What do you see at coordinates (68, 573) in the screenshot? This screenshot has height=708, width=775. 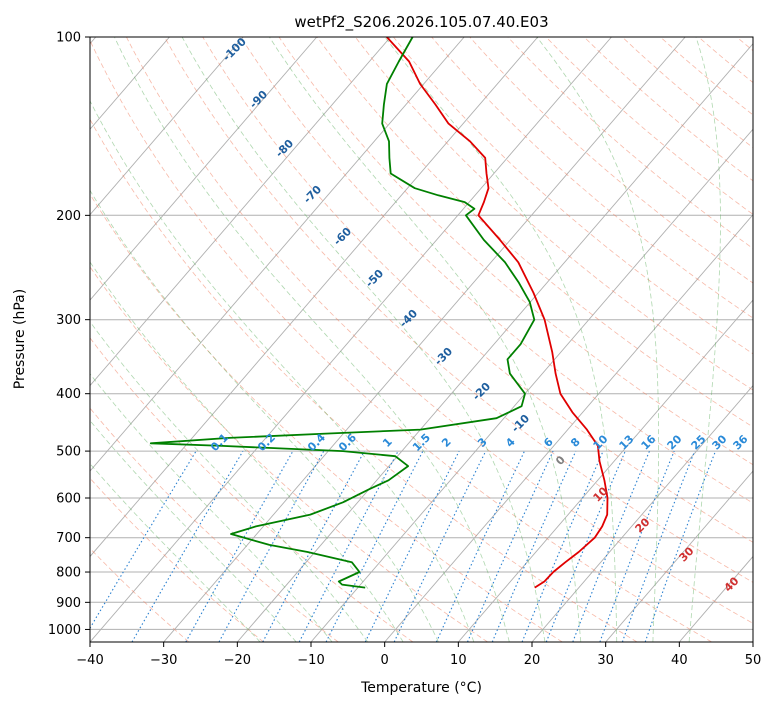 I see `y-tick-label: 800` at bounding box center [68, 573].